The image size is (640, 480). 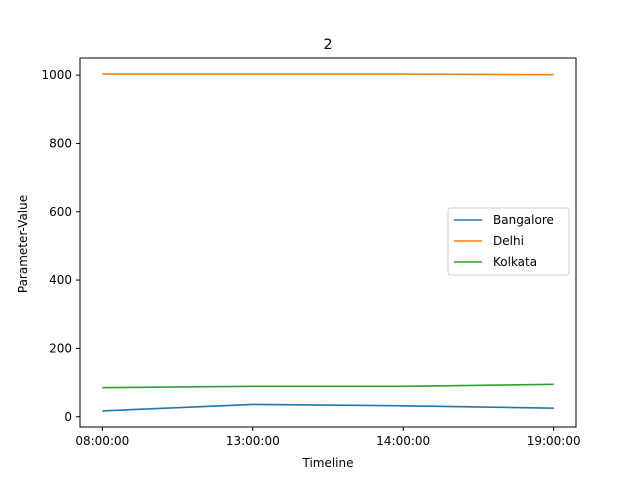 What do you see at coordinates (68, 417) in the screenshot?
I see `y-tick-label: 0` at bounding box center [68, 417].